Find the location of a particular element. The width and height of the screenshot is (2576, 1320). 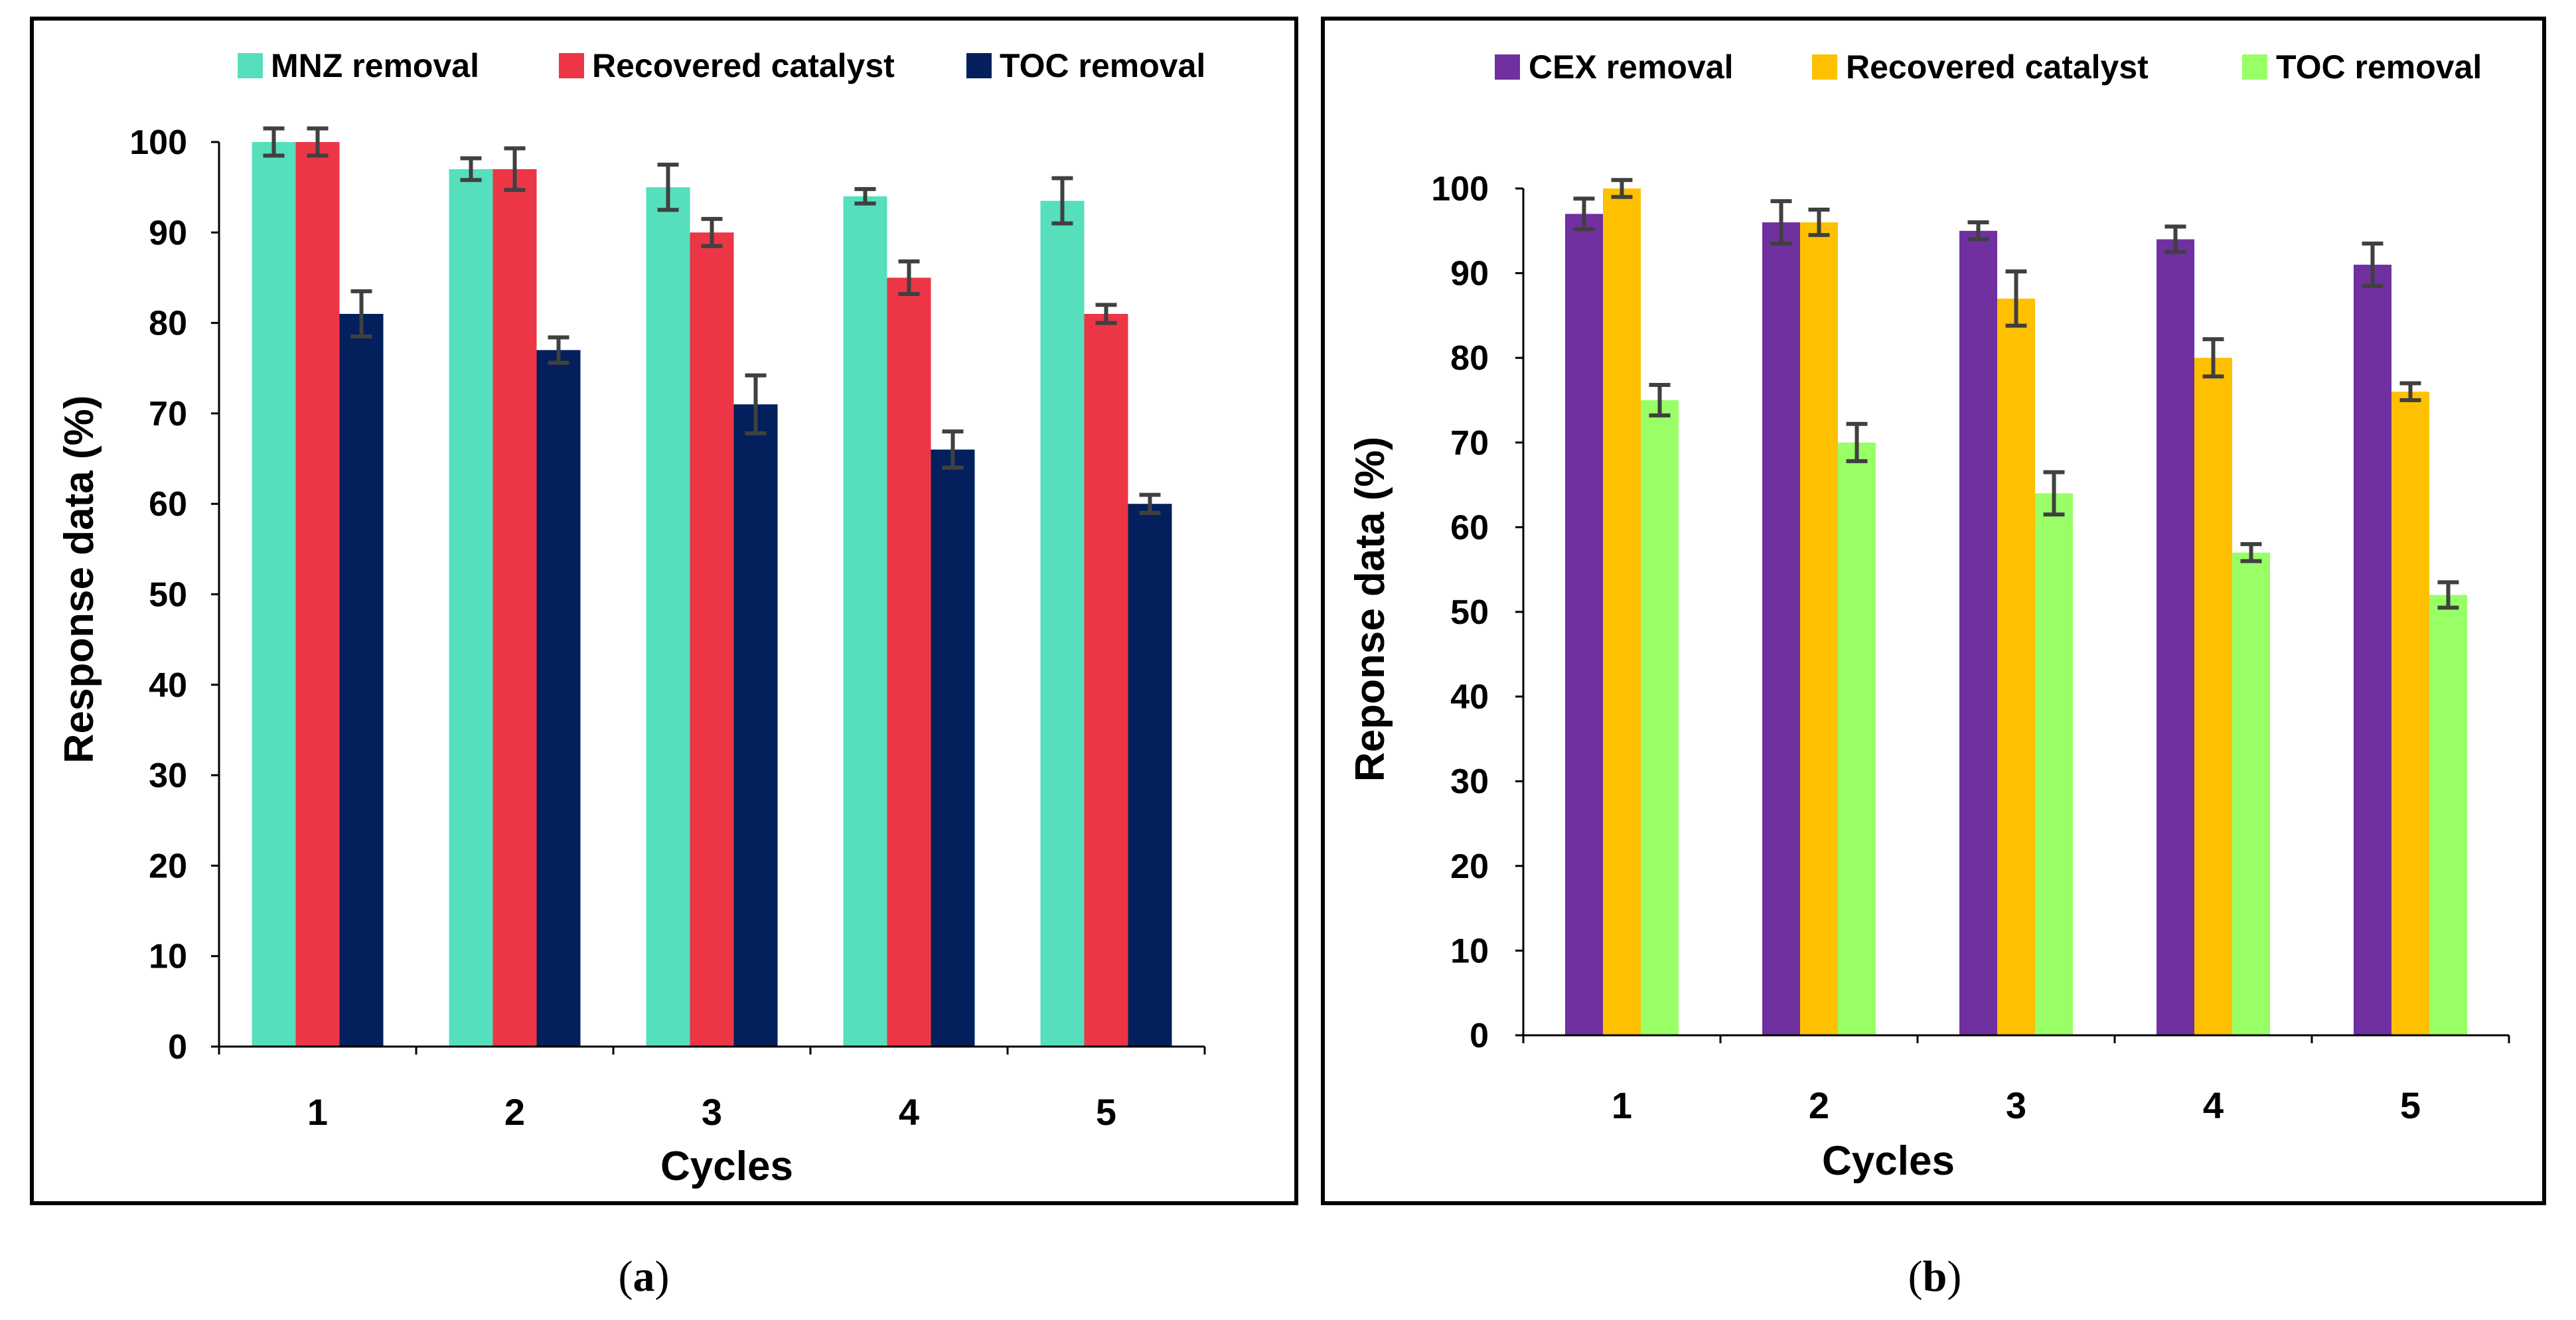

panel-a-legend-label-3: TOC removal is located at coordinates (1102, 65).